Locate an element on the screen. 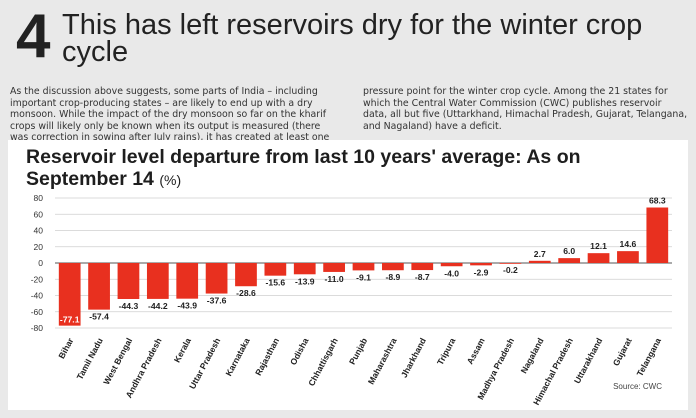  headline-number: 4 is located at coordinates (33, 36).